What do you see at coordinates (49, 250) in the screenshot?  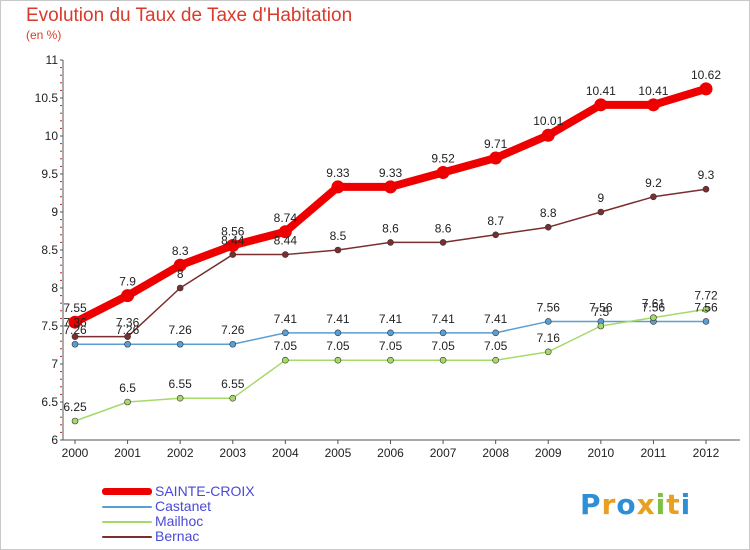 I see `y-tick-label: 8.5` at bounding box center [49, 250].